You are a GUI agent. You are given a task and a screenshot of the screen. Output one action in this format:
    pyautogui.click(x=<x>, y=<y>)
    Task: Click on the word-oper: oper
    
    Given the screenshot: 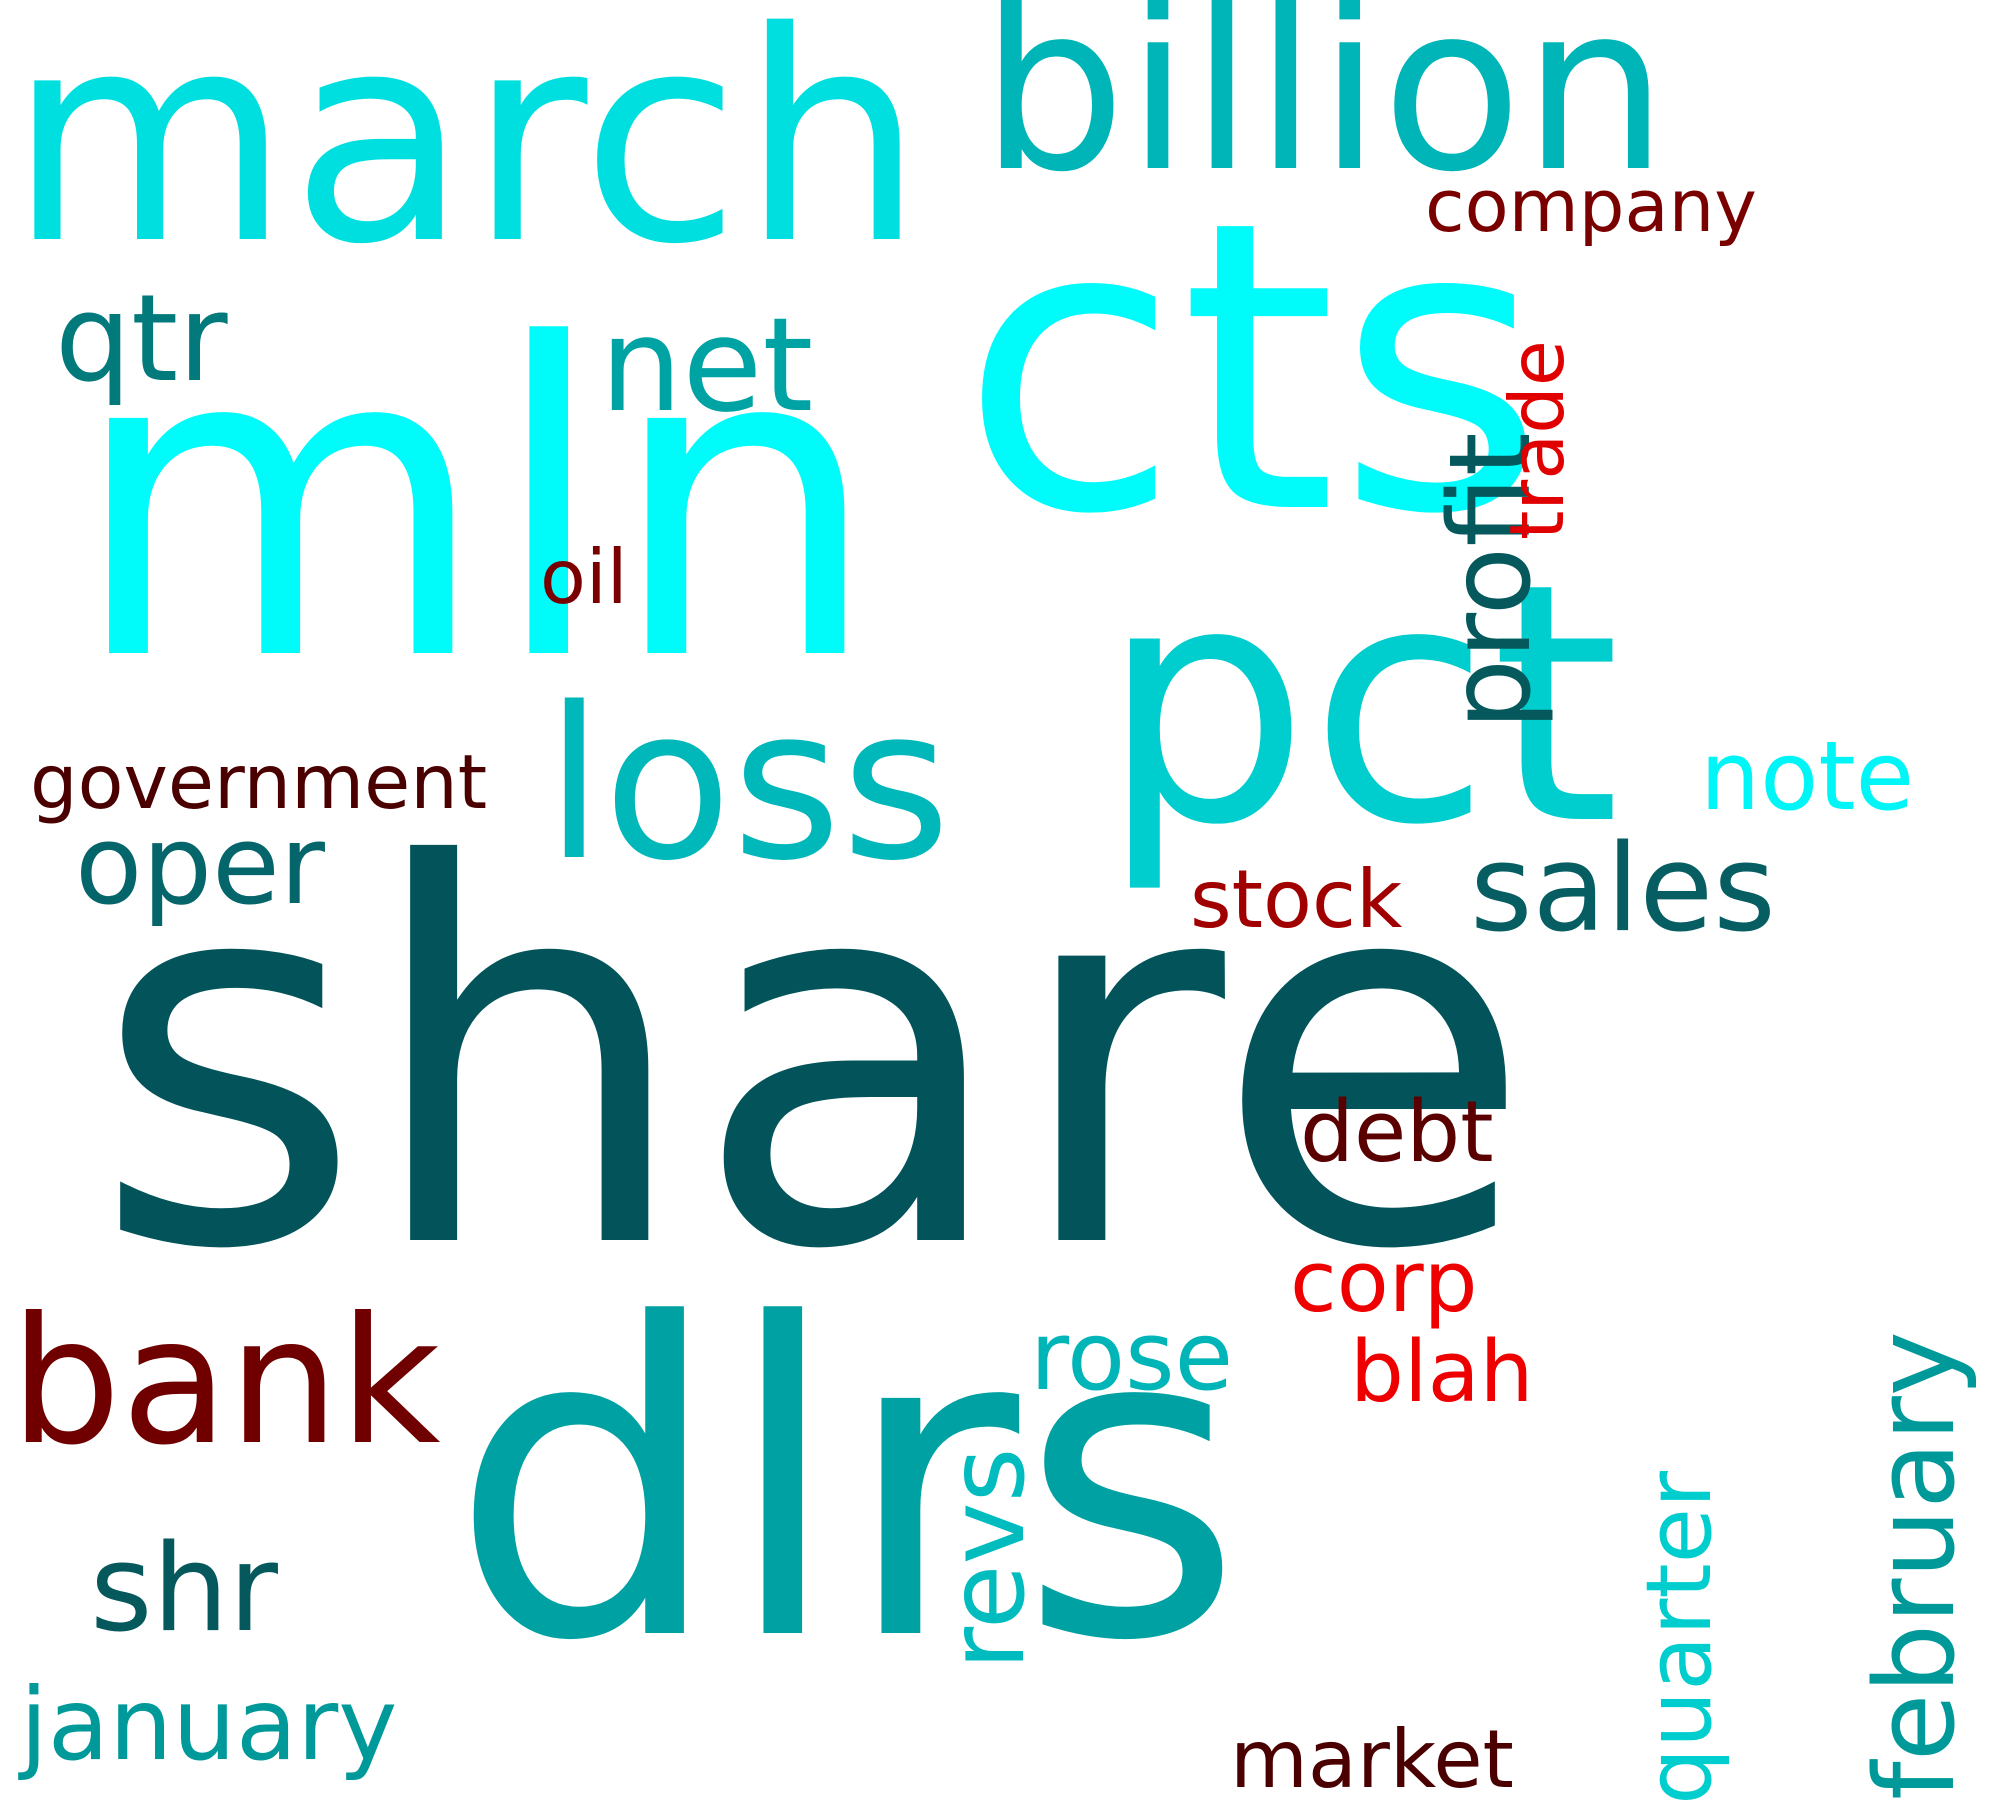 What is the action you would take?
    pyautogui.click(x=200, y=865)
    